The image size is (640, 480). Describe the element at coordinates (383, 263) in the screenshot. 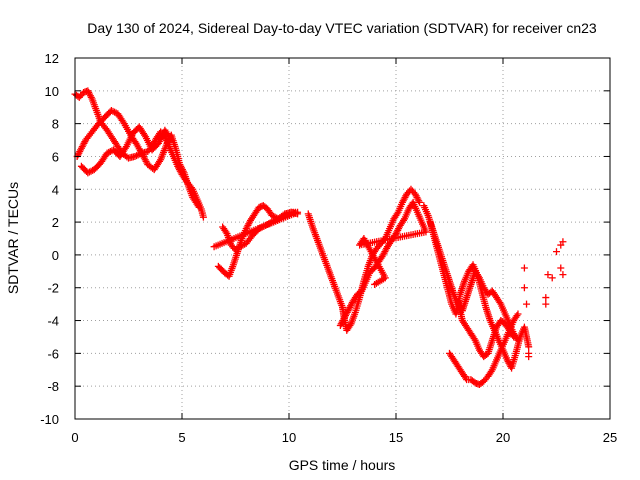

I see `series-arc-g` at that location.